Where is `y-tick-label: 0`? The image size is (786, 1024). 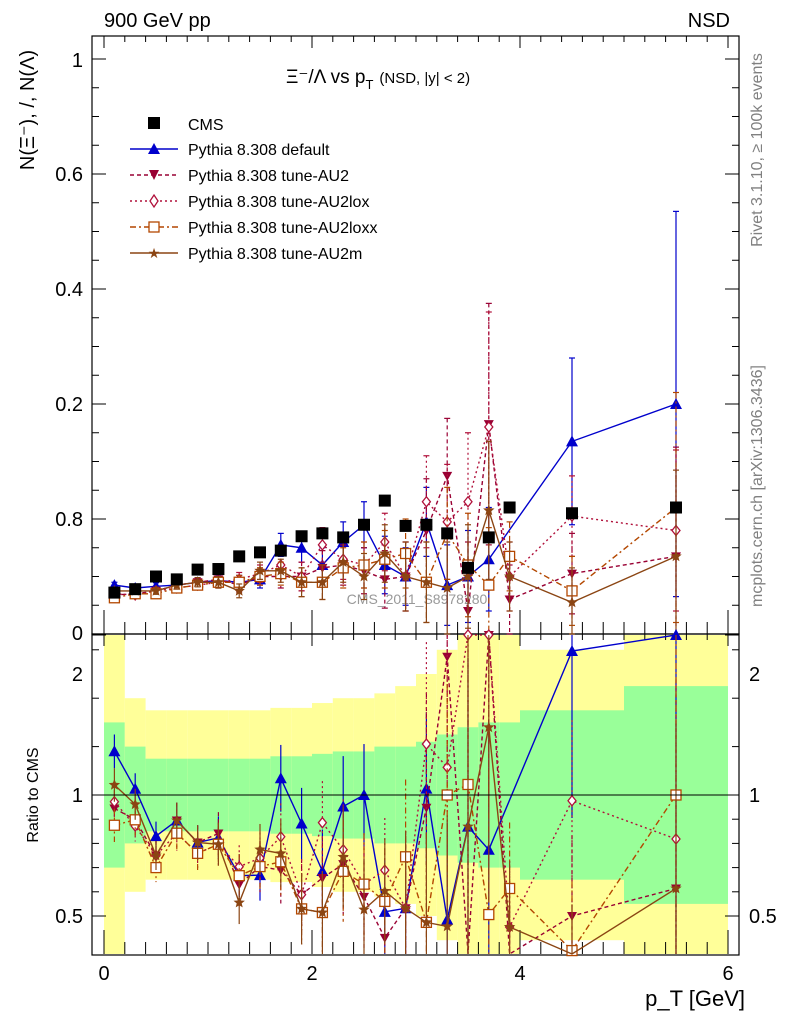 y-tick-label: 0 is located at coordinates (77, 634).